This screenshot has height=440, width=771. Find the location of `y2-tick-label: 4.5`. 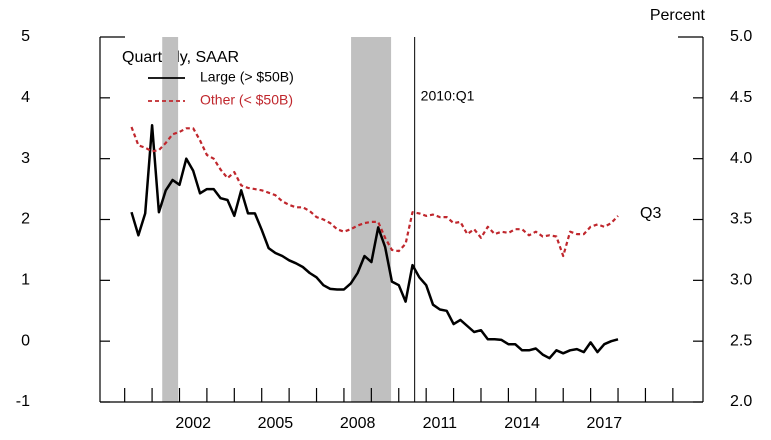

y2-tick-label: 4.5 is located at coordinates (741, 97).